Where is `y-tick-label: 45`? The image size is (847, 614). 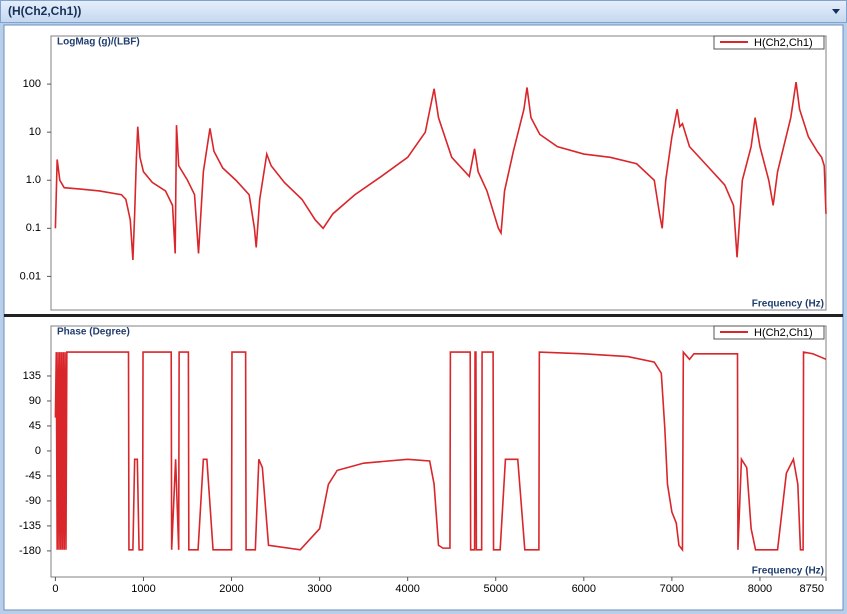
y-tick-label: 45 is located at coordinates (35, 426).